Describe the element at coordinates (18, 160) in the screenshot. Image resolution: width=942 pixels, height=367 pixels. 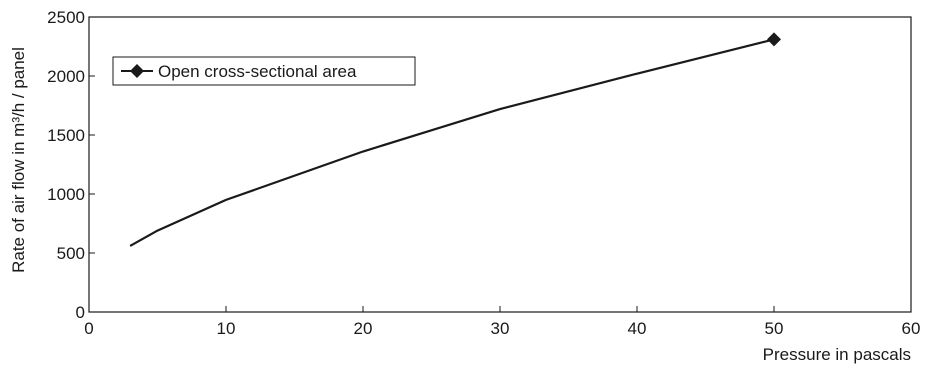
I see `y-axis-title: Rate of air flow in m³/h / panel` at that location.